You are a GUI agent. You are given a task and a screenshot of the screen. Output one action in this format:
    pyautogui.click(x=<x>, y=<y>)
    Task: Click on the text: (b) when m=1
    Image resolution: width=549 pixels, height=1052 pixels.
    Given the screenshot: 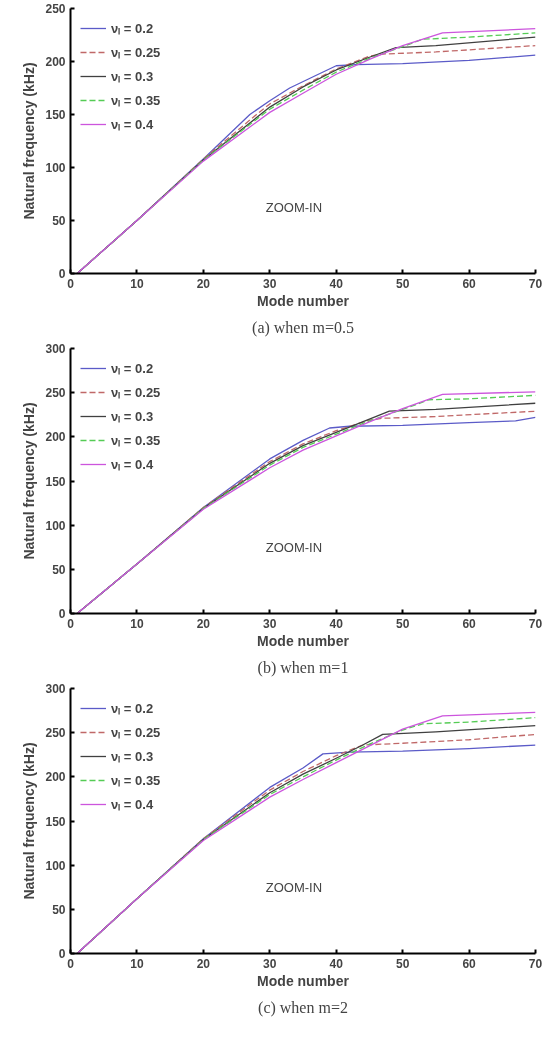 What is the action you would take?
    pyautogui.click(x=303, y=667)
    